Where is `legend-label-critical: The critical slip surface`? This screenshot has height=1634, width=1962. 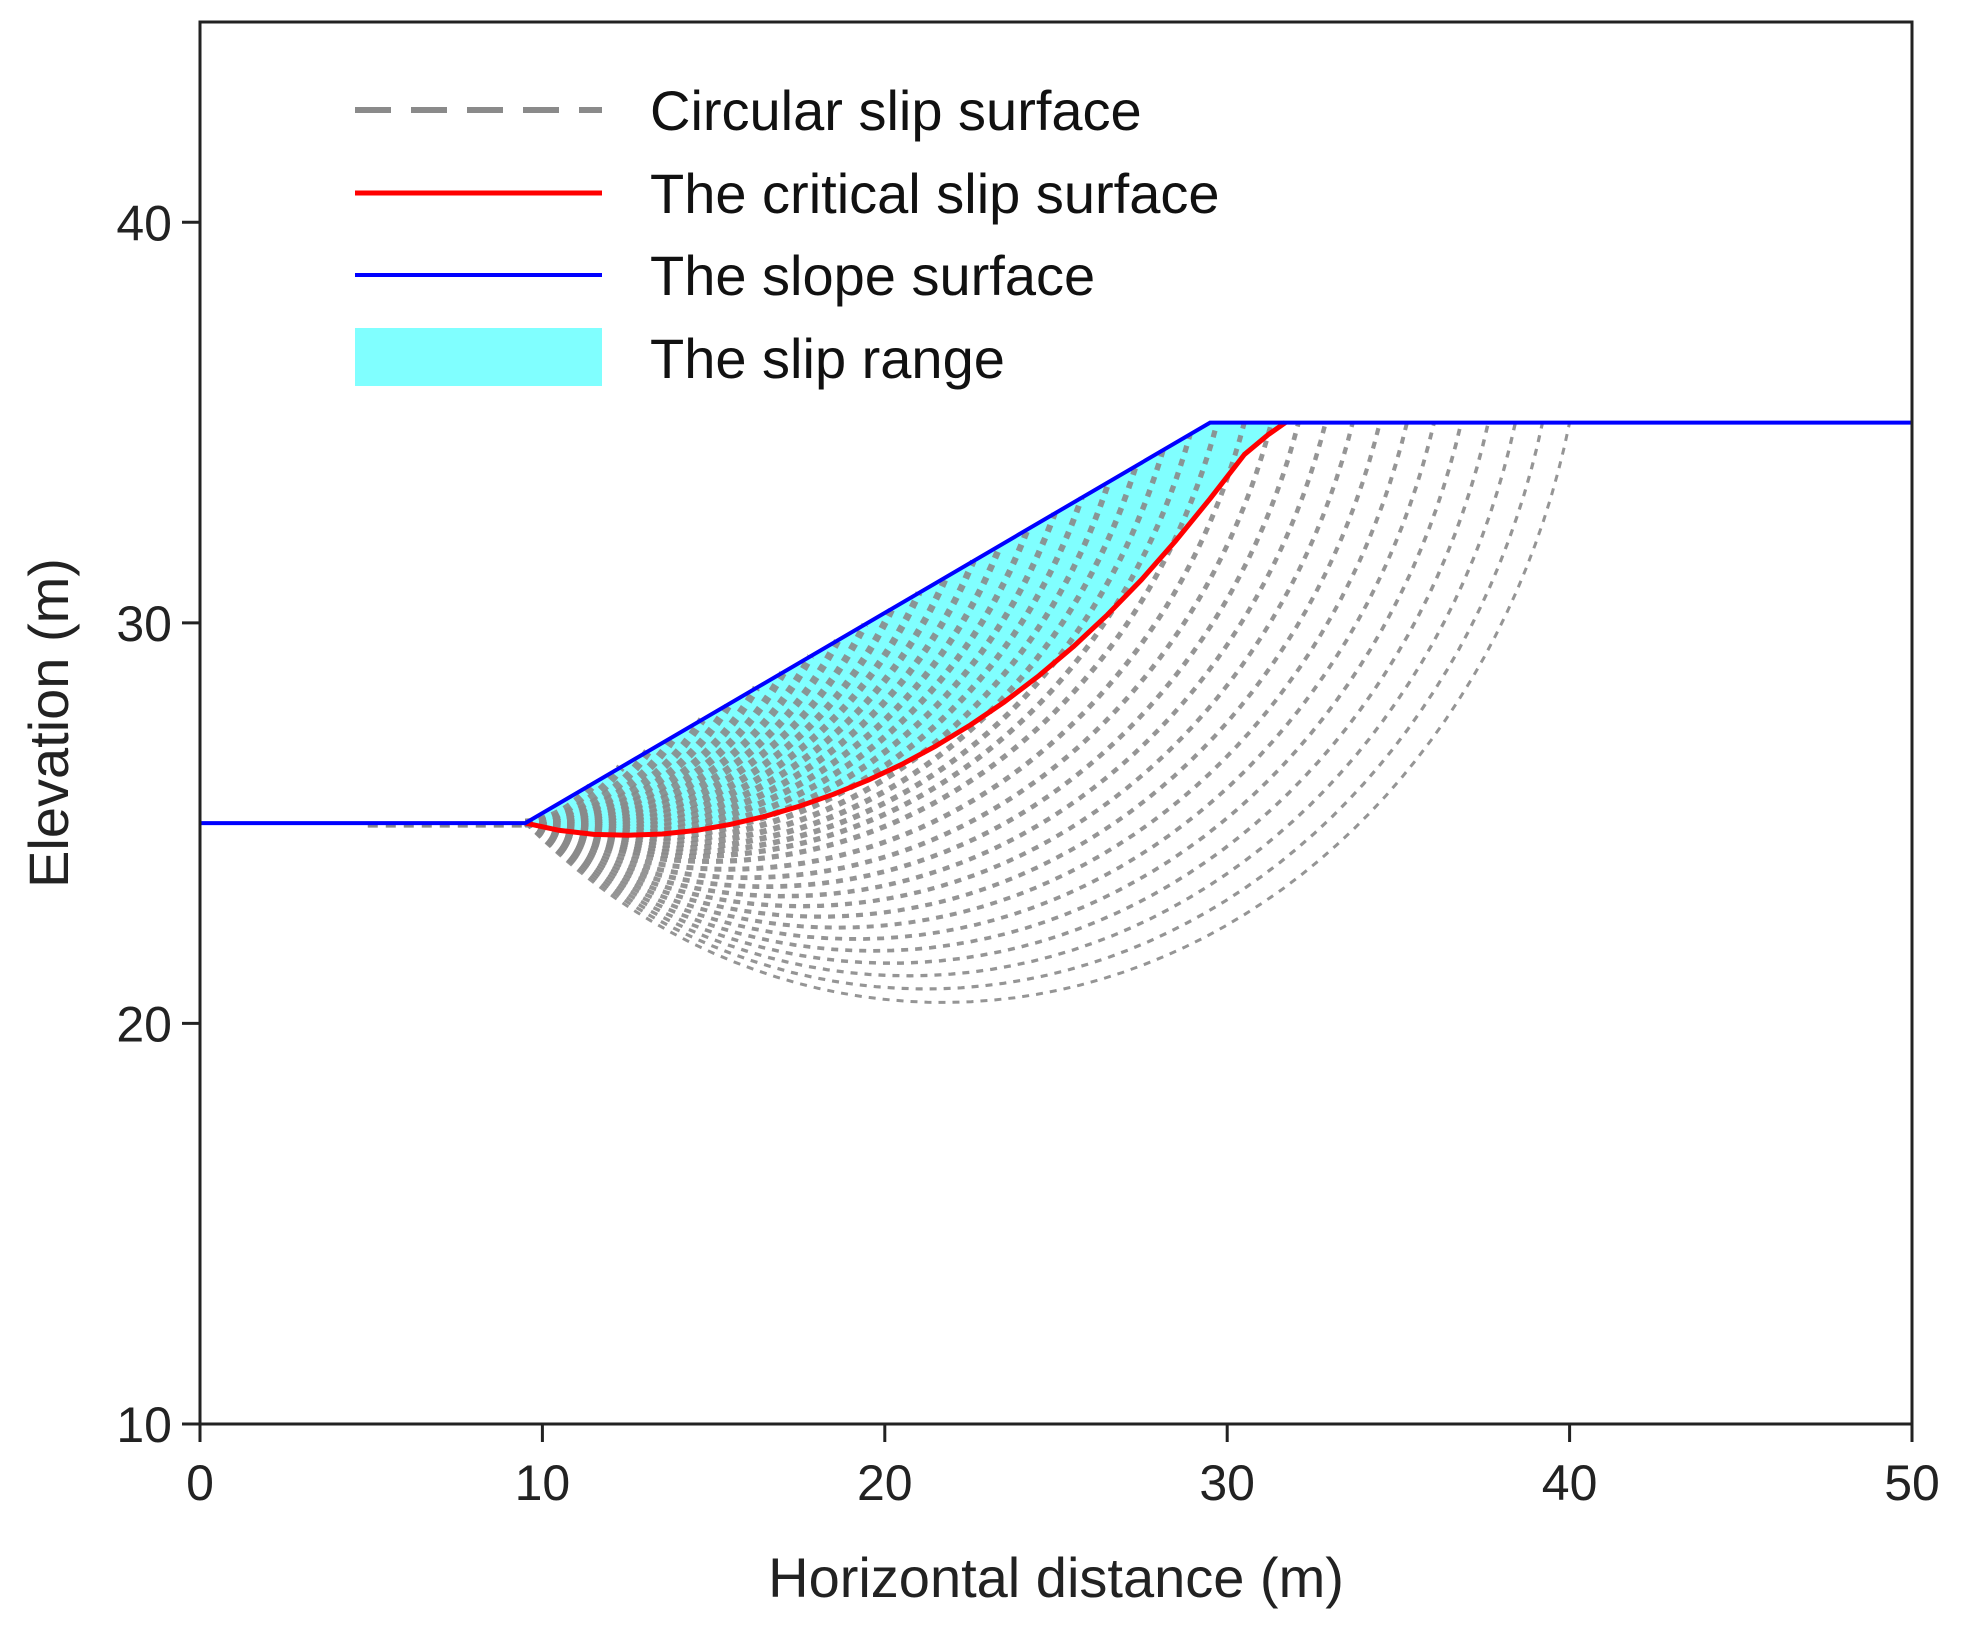
legend-label-critical: The critical slip surface is located at coordinates (935, 193).